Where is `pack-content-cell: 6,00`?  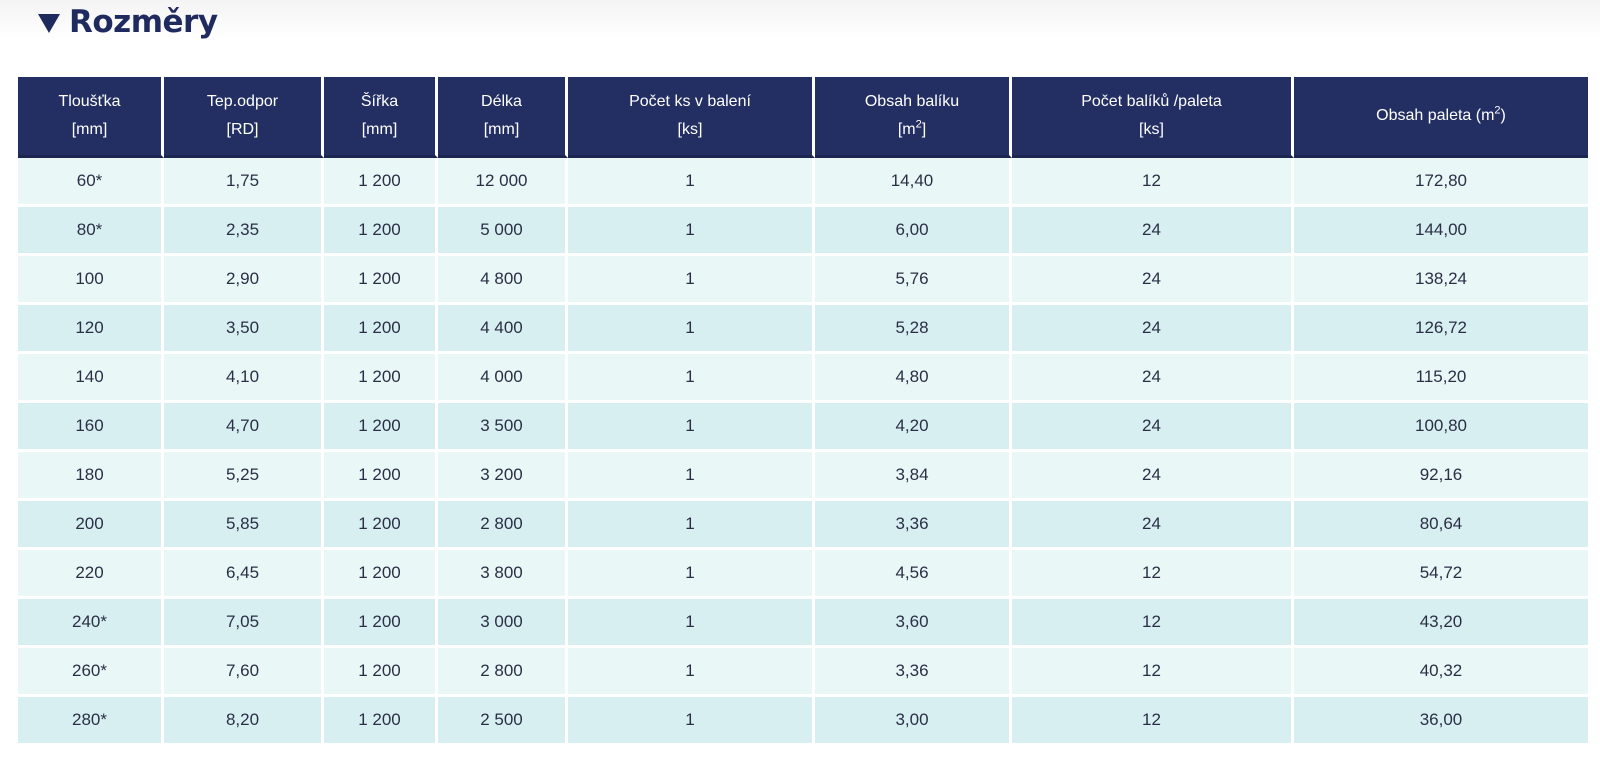
pack-content-cell: 6,00 is located at coordinates (913, 231).